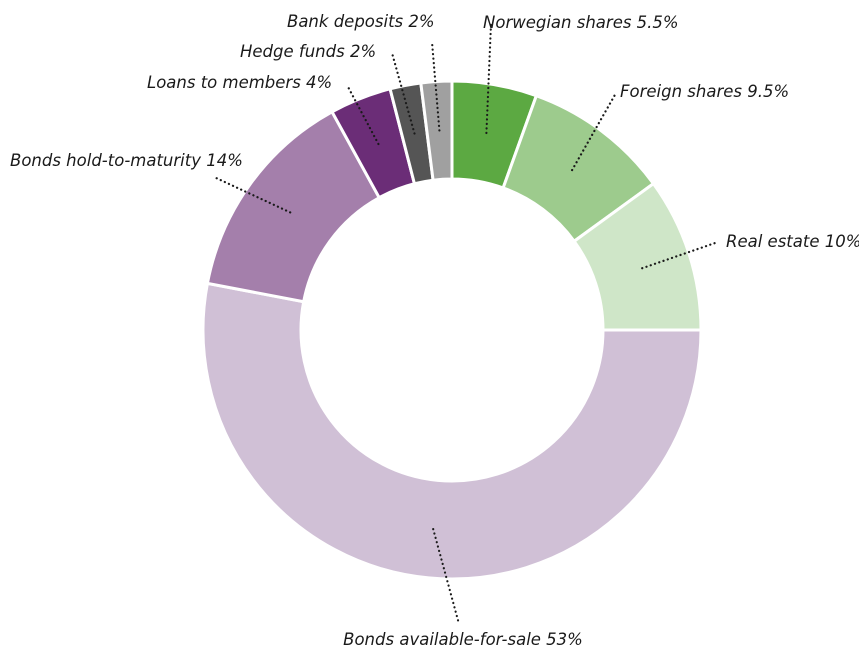 The image size is (859, 651). I want to click on leader-bonds-hold-to-maturity, so click(252, 194).